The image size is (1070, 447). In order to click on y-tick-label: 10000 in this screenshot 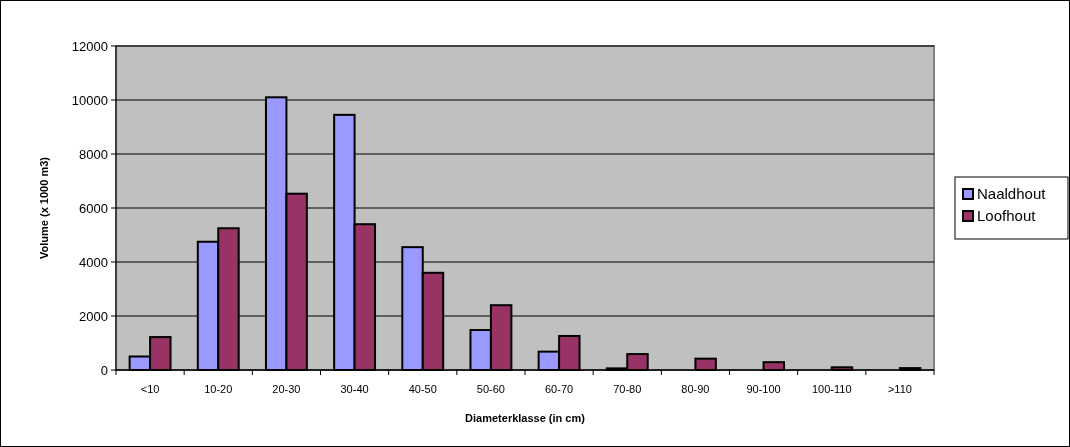, I will do `click(89, 100)`.